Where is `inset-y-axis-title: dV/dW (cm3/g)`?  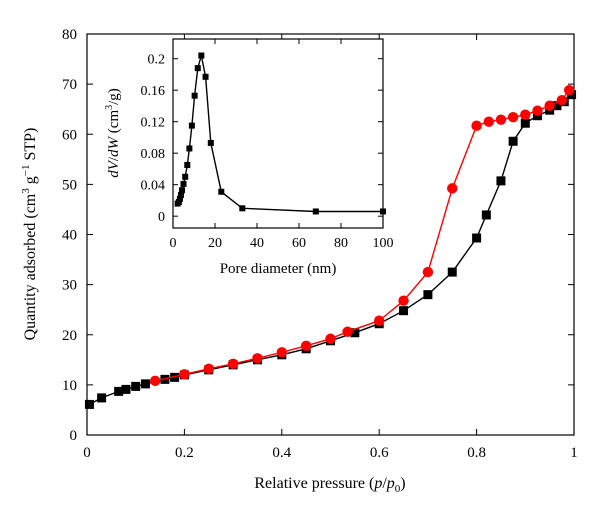
inset-y-axis-title: dV/dW (cm3/g) is located at coordinates (113, 133).